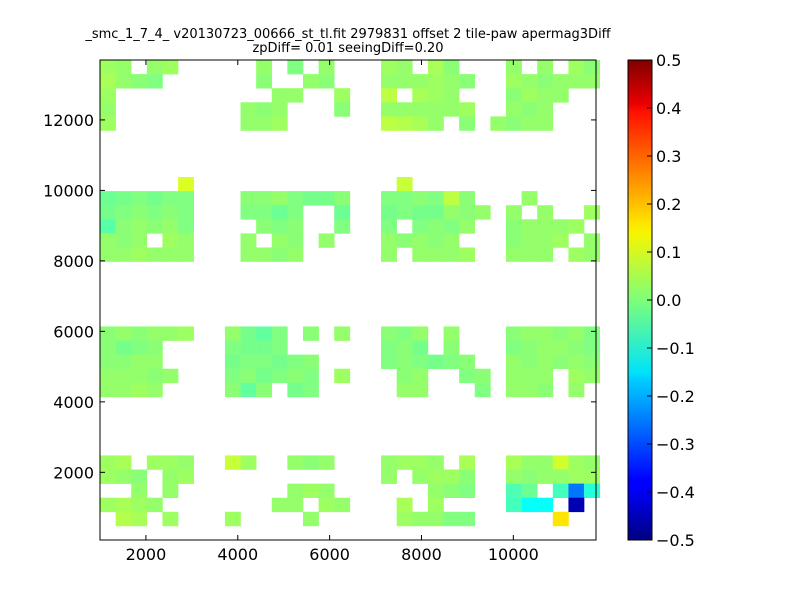 This screenshot has height=600, width=800. Describe the element at coordinates (675, 444) in the screenshot. I see `colorbar-tick-label: −0.3` at that location.